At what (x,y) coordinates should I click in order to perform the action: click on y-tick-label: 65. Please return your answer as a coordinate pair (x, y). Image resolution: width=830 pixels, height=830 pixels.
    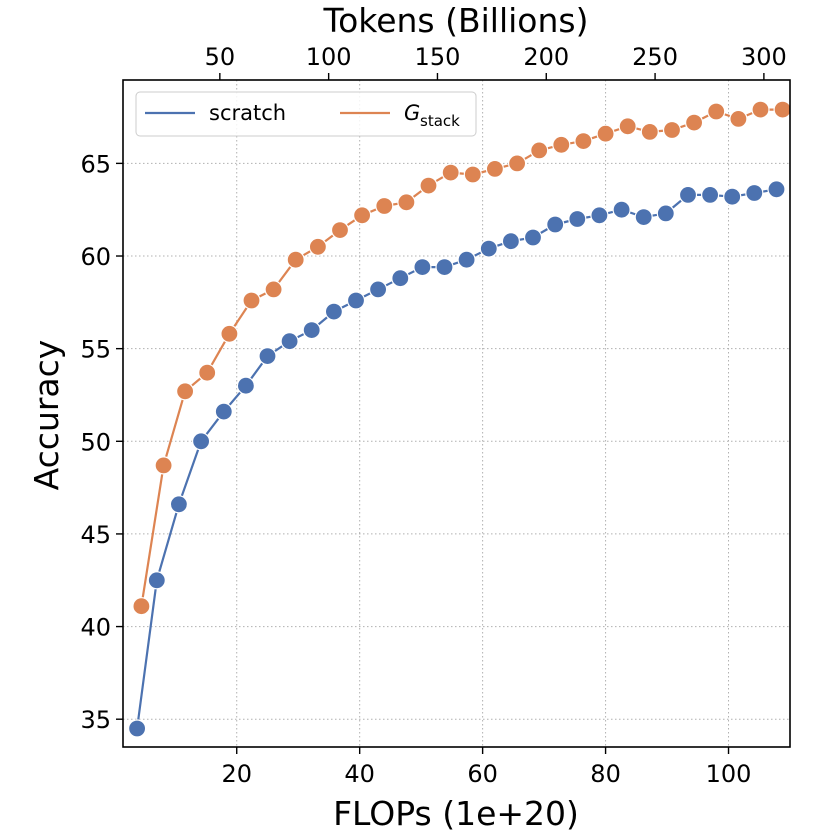
    Looking at the image, I should click on (95, 164).